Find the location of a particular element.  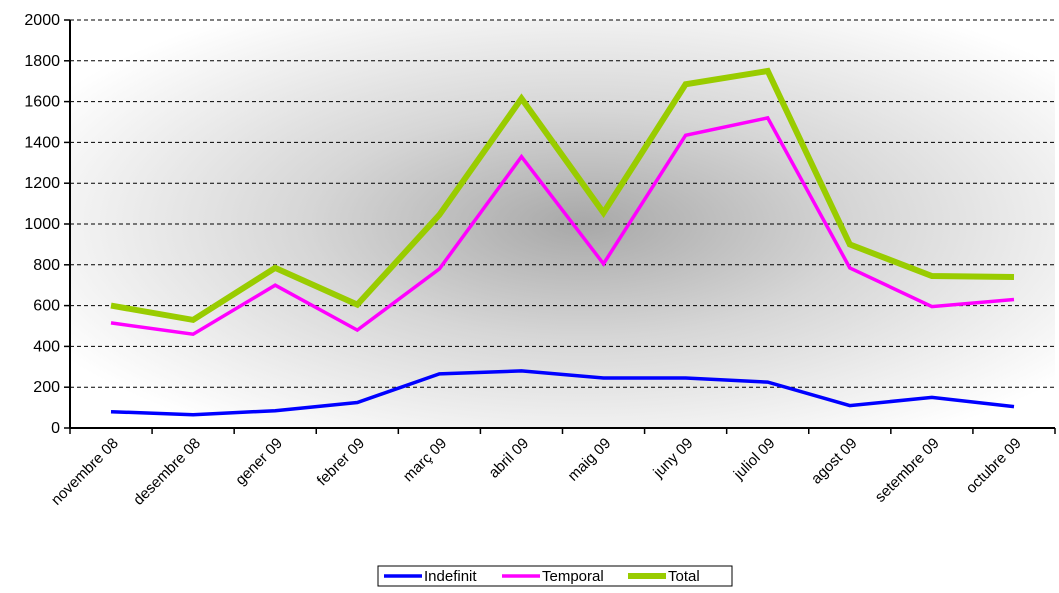

y-tick-label: 1200 is located at coordinates (42, 183).